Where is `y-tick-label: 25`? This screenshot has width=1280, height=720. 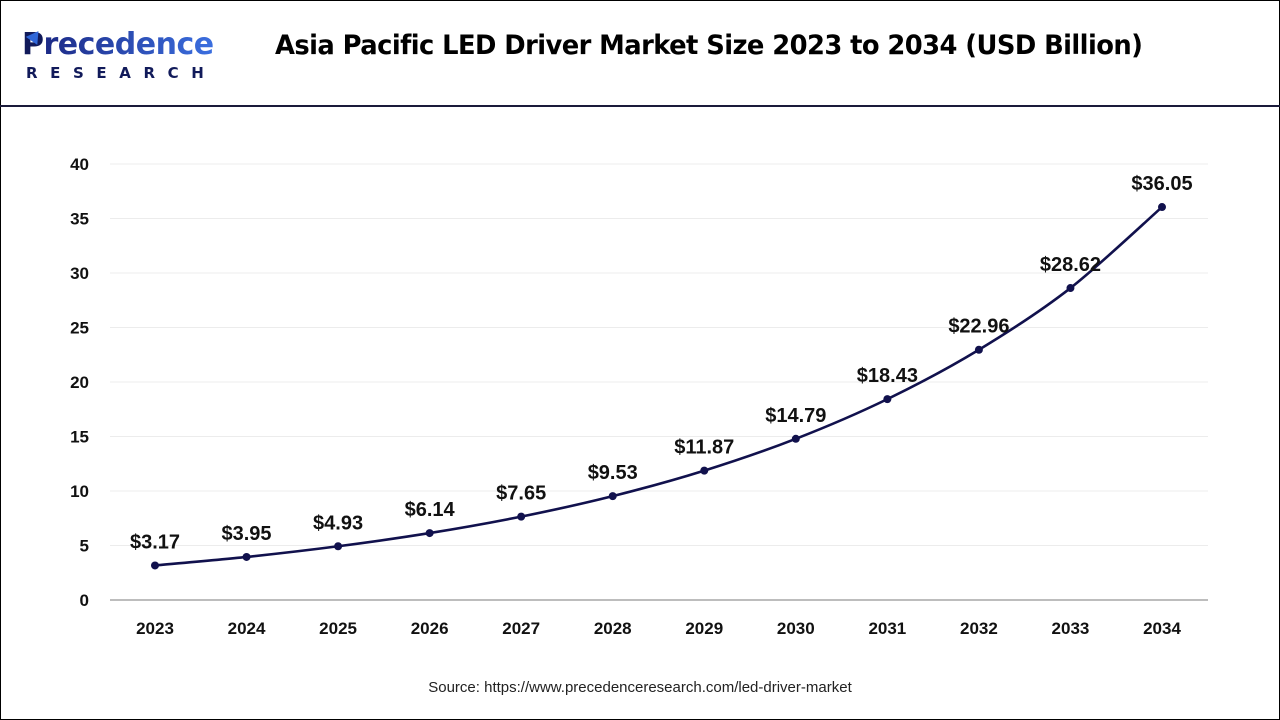
y-tick-label: 25 is located at coordinates (79, 328).